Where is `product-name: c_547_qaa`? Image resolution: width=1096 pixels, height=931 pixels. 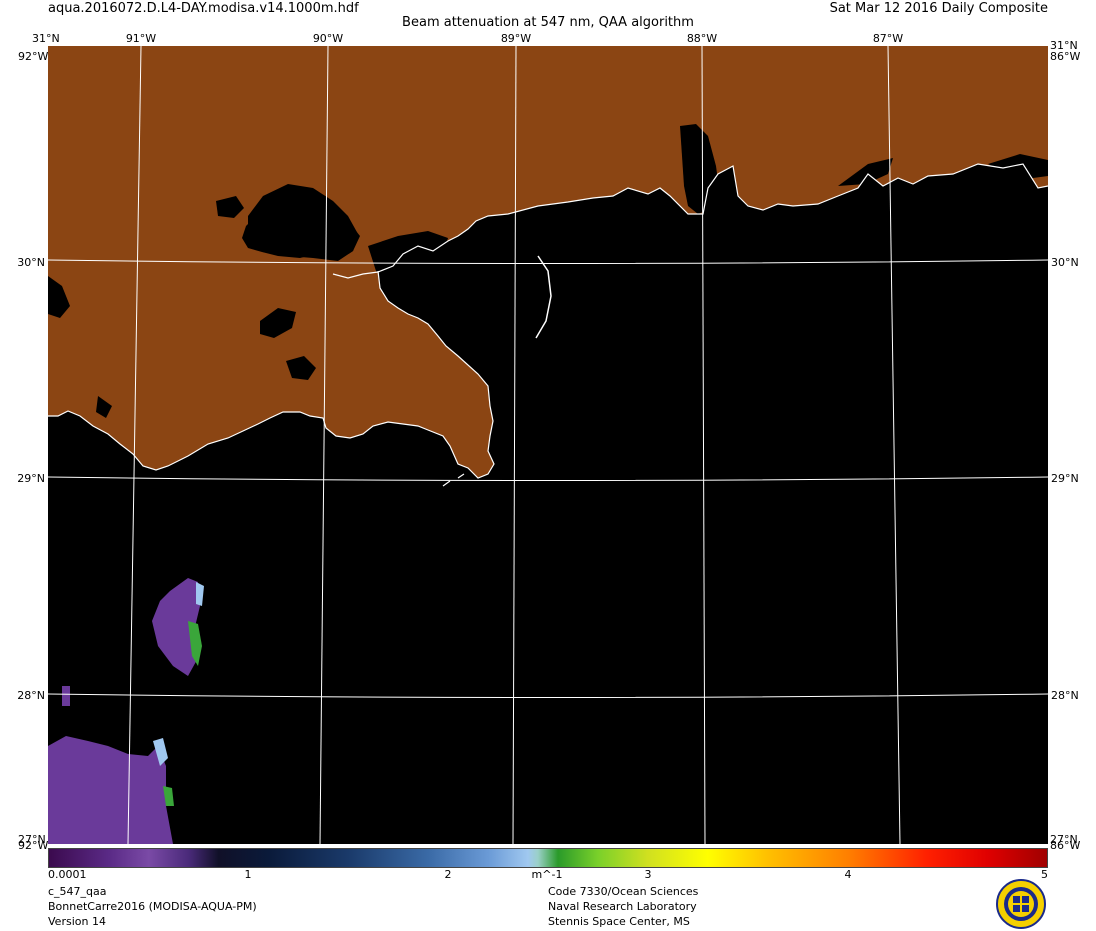 product-name: c_547_qaa is located at coordinates (77, 891).